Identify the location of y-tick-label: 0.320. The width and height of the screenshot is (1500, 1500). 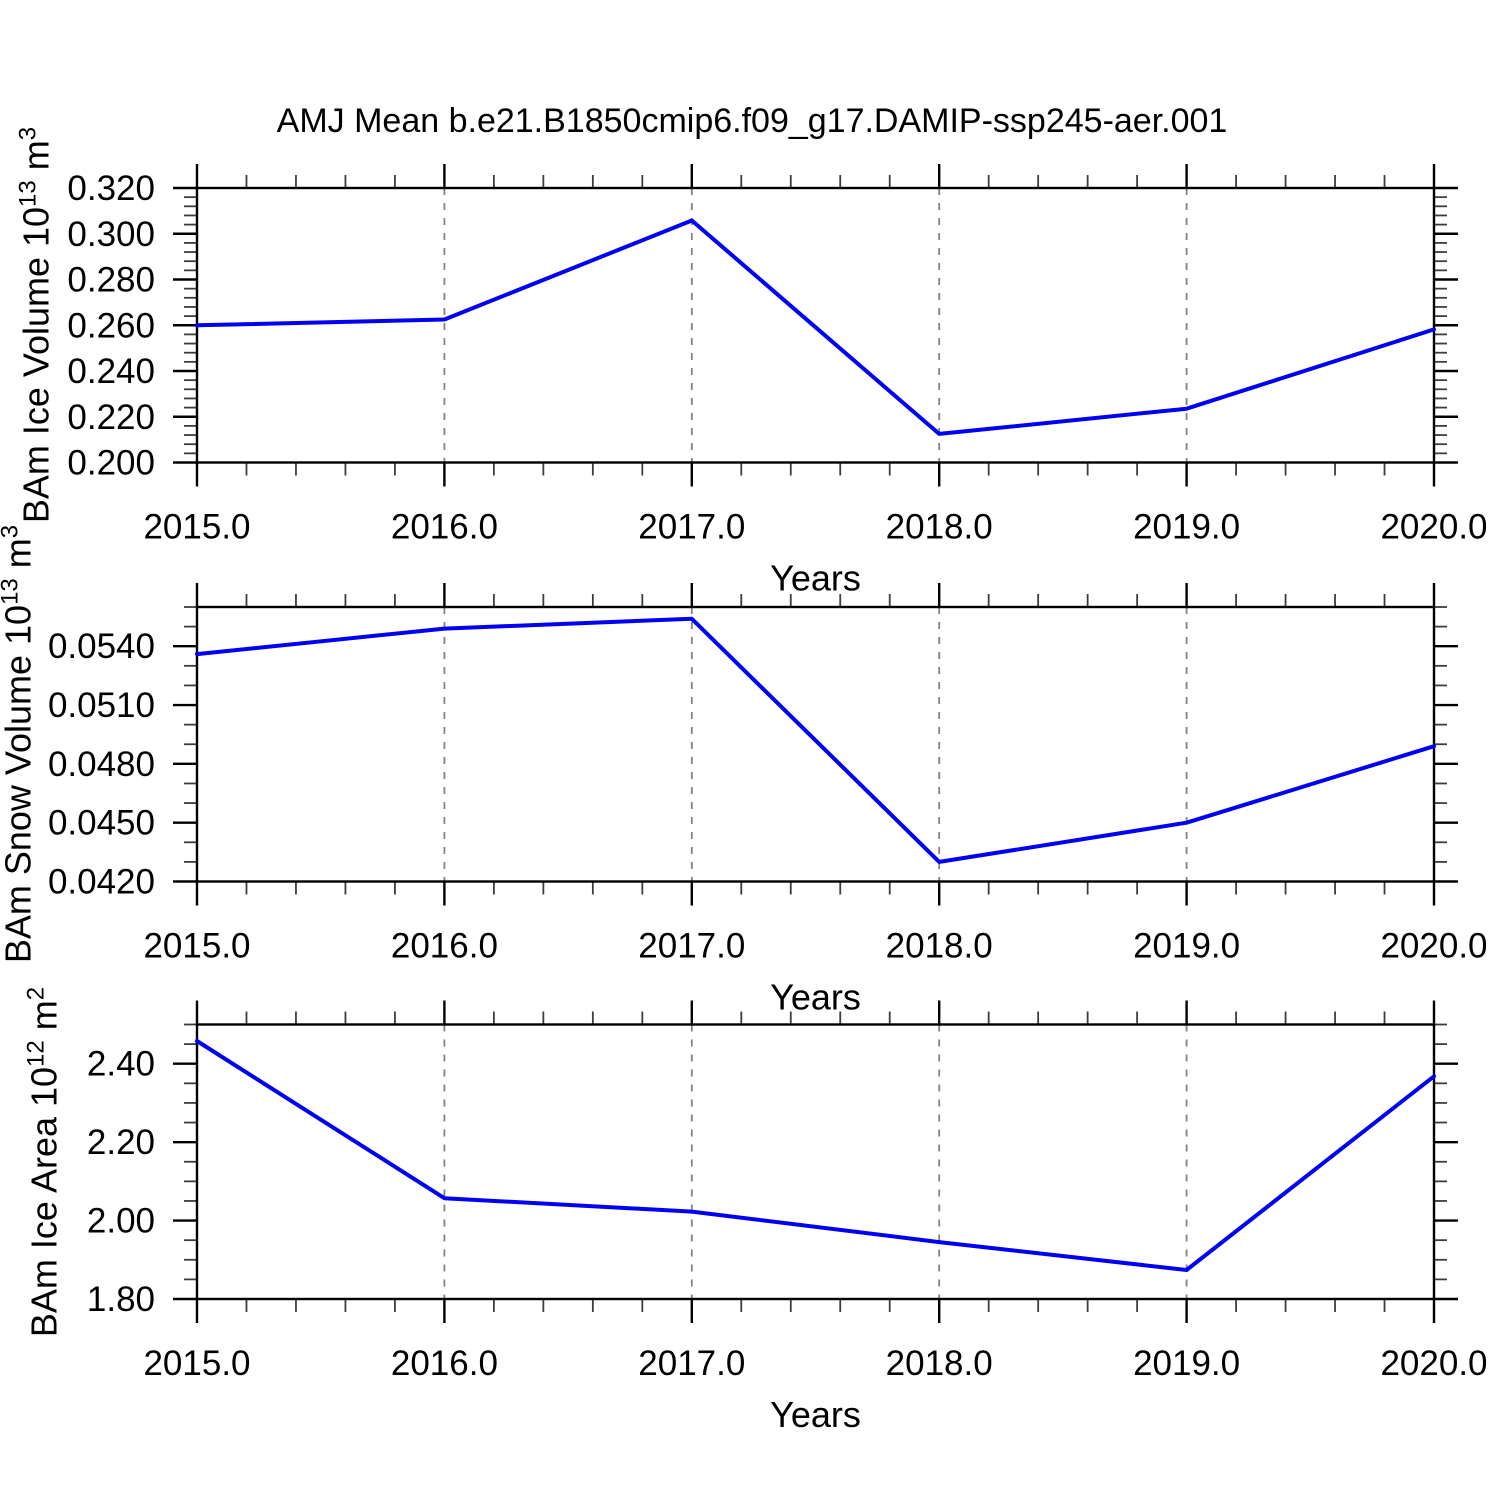
(111, 188).